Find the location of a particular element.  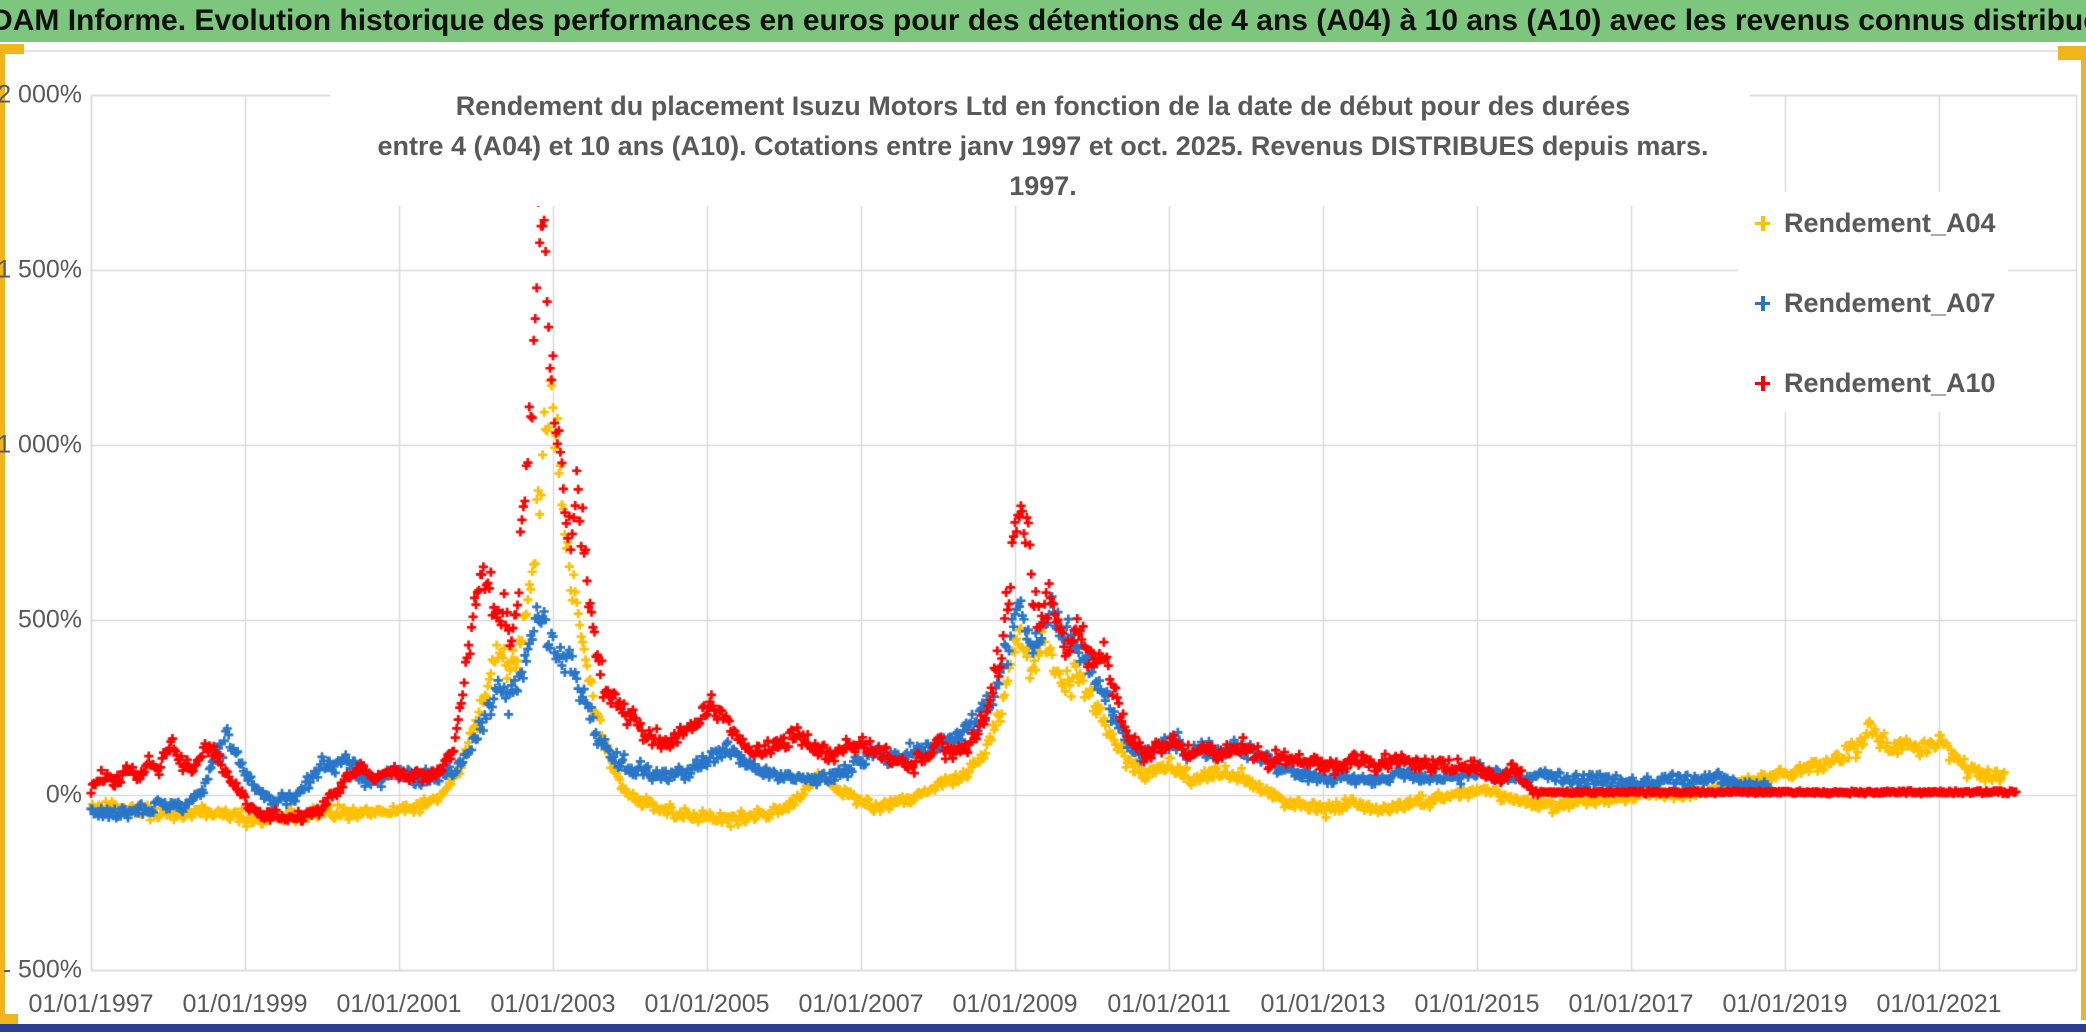

accent-bottom-left is located at coordinates (9, 1020).